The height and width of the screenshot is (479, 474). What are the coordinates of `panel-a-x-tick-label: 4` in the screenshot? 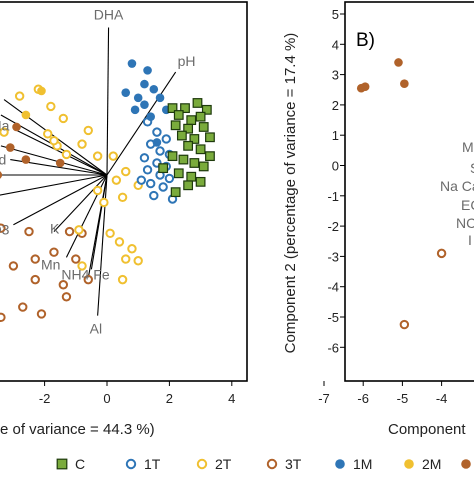 It's located at (231, 398).